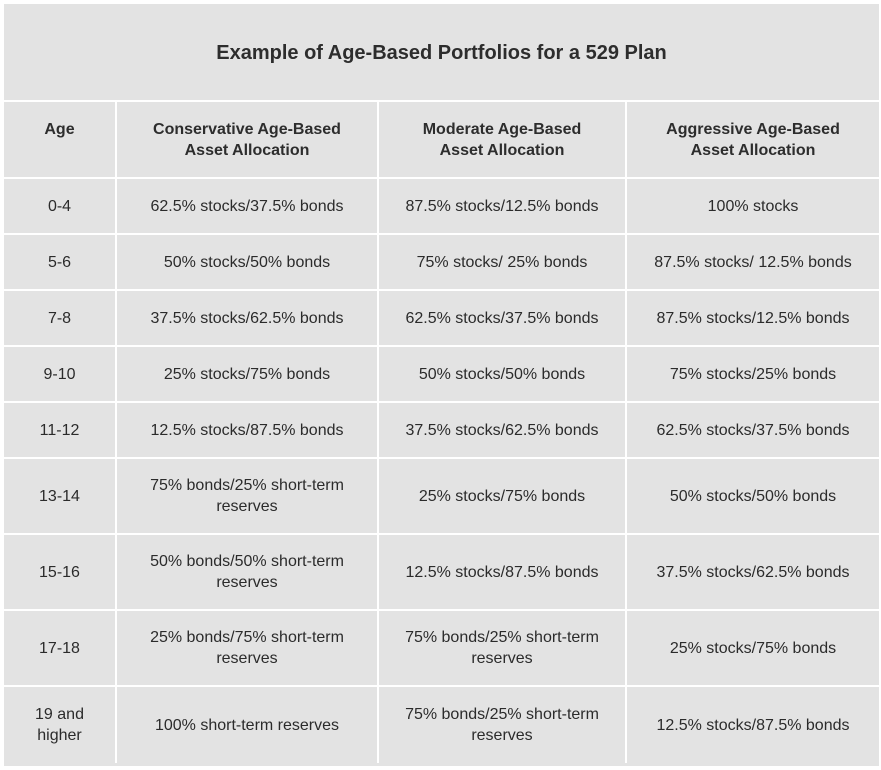 This screenshot has height=770, width=881. I want to click on cell-moderate-text: 62.5% stocks/37.5% bonds, so click(502, 318).